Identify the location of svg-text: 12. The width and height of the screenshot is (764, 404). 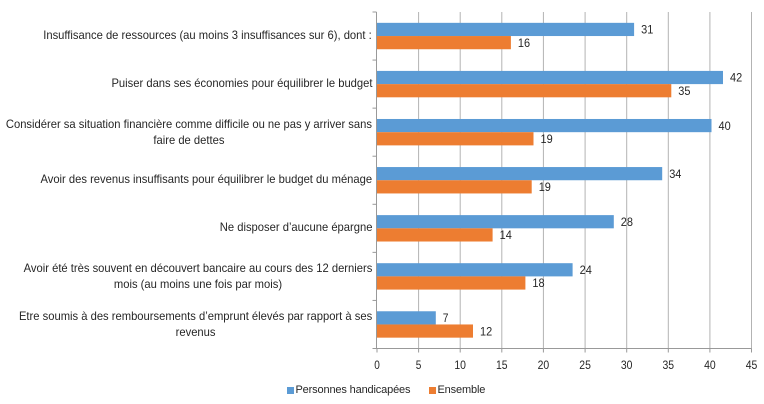
(486, 331).